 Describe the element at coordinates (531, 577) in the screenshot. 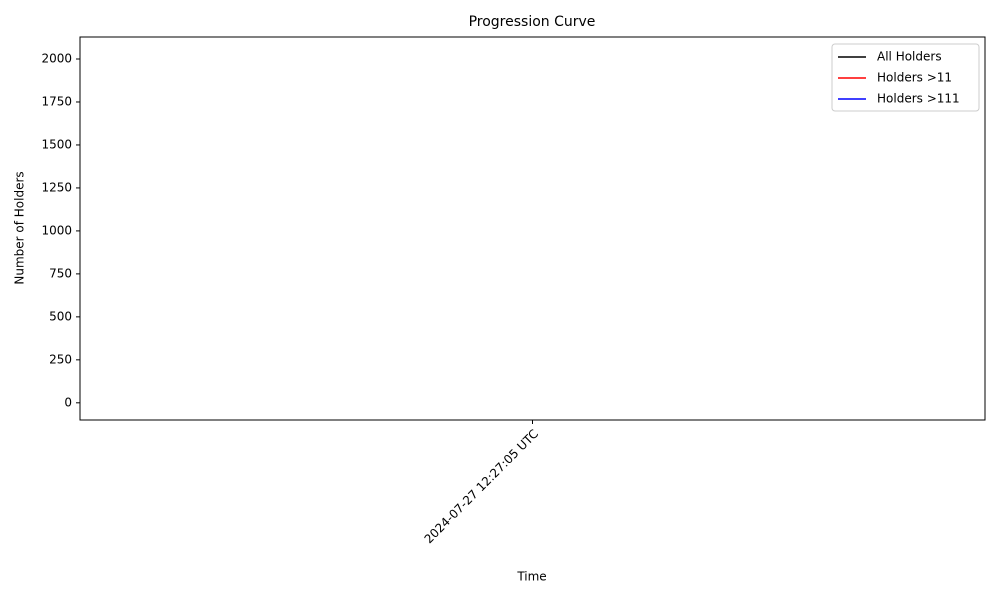

I see `x-axis-label: Time` at that location.